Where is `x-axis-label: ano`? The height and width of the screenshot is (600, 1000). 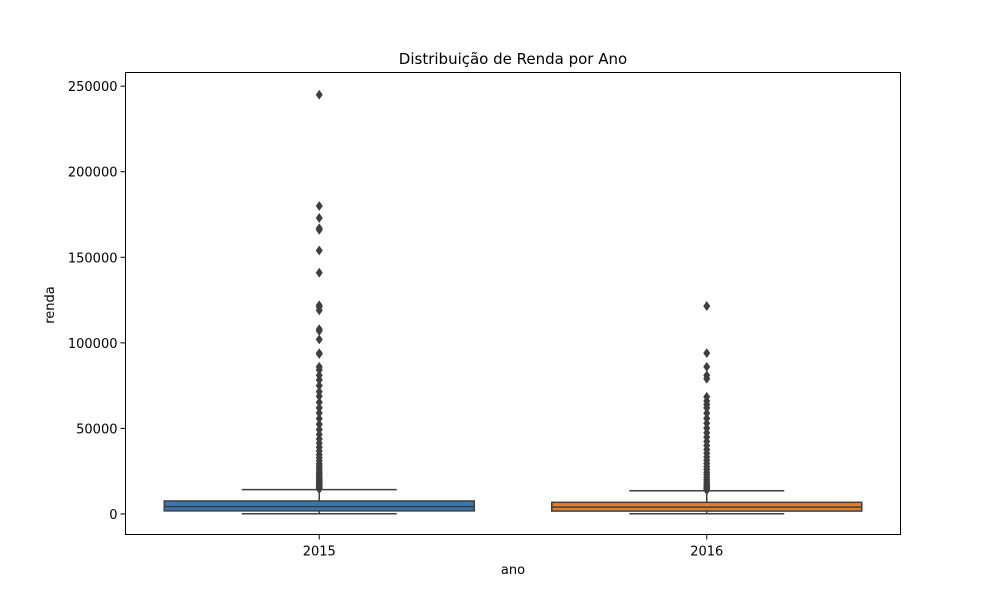
x-axis-label: ano is located at coordinates (513, 570).